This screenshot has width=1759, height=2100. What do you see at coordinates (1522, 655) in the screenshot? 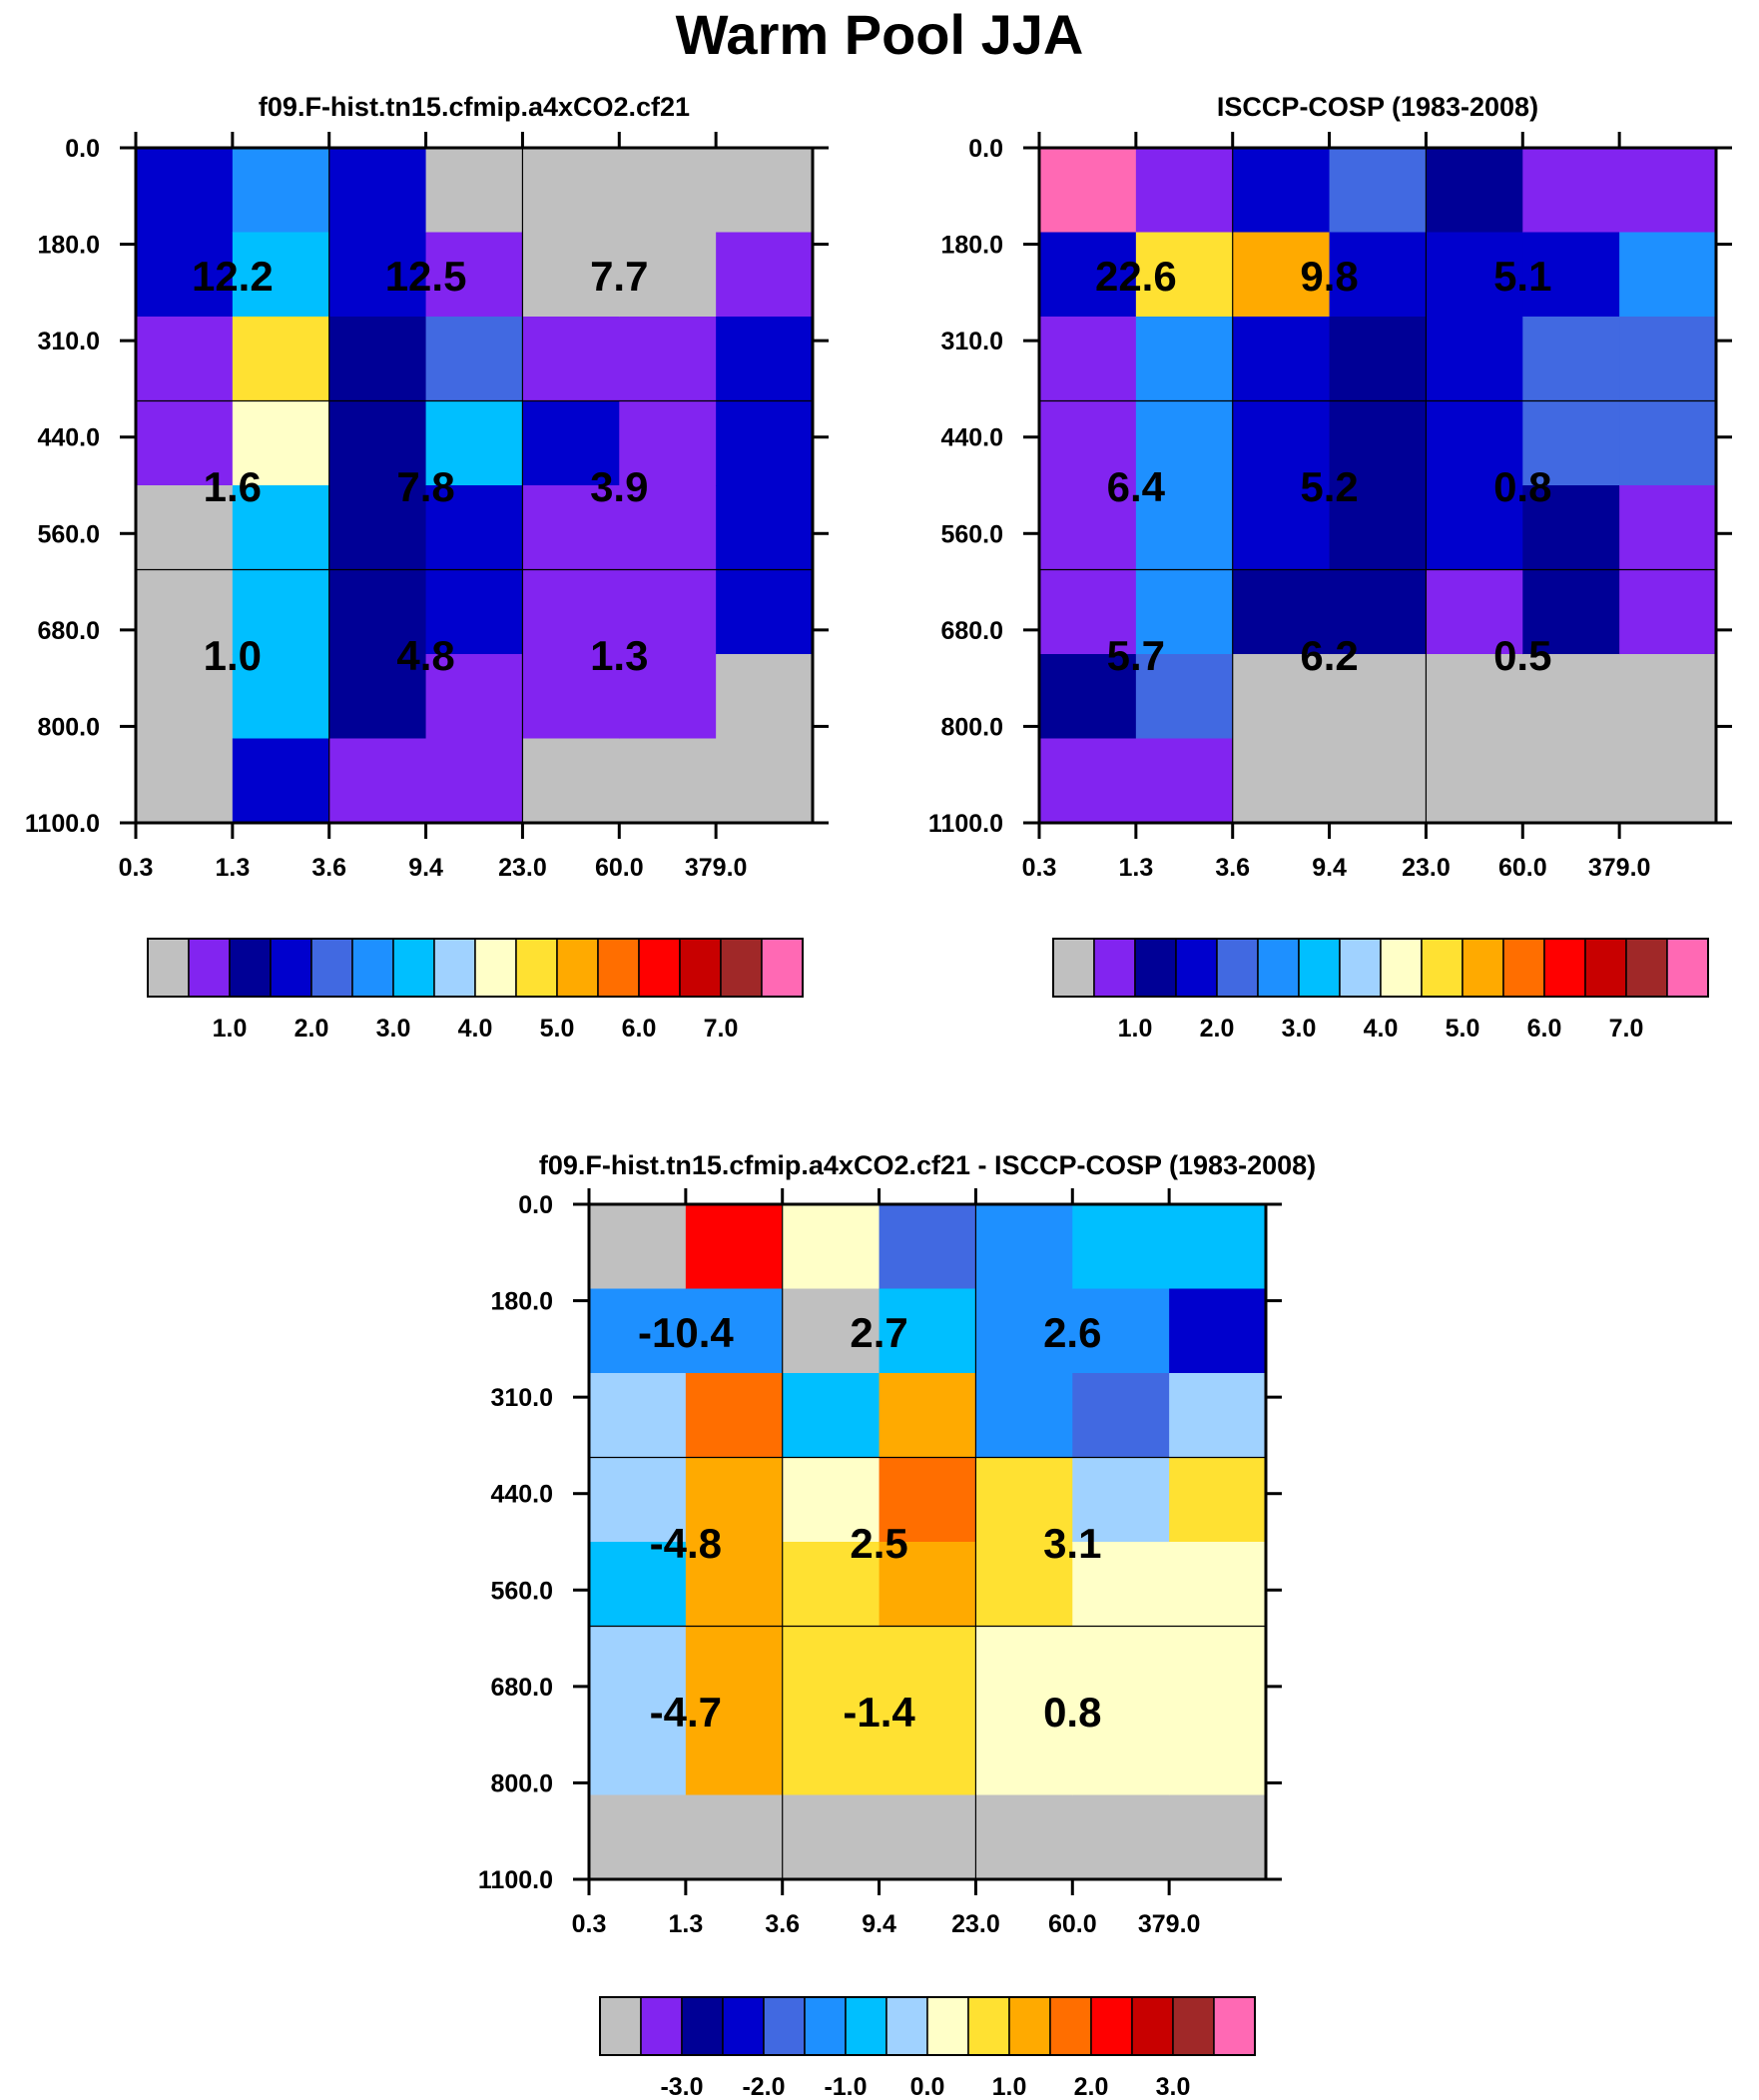
I see `cell-value-label: 0.5` at bounding box center [1522, 655].